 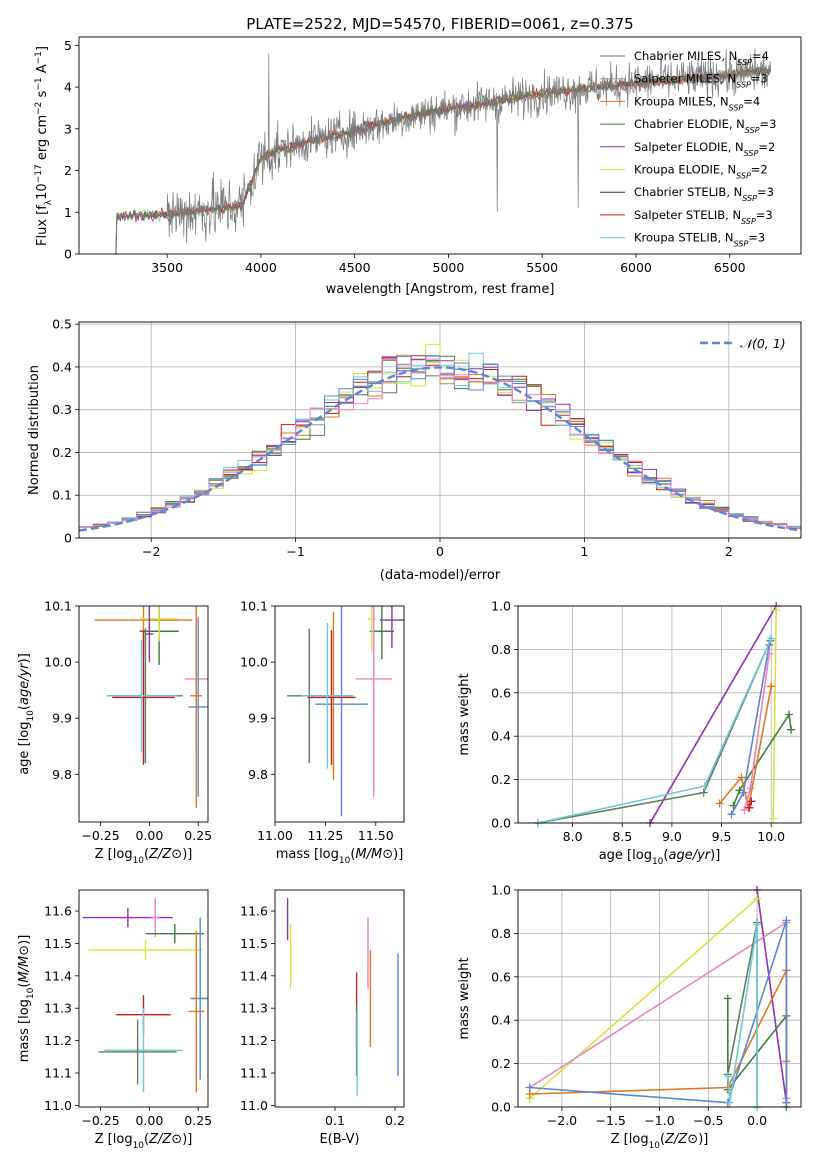 I want to click on y-tick-label: 11.6, so click(x=58, y=911).